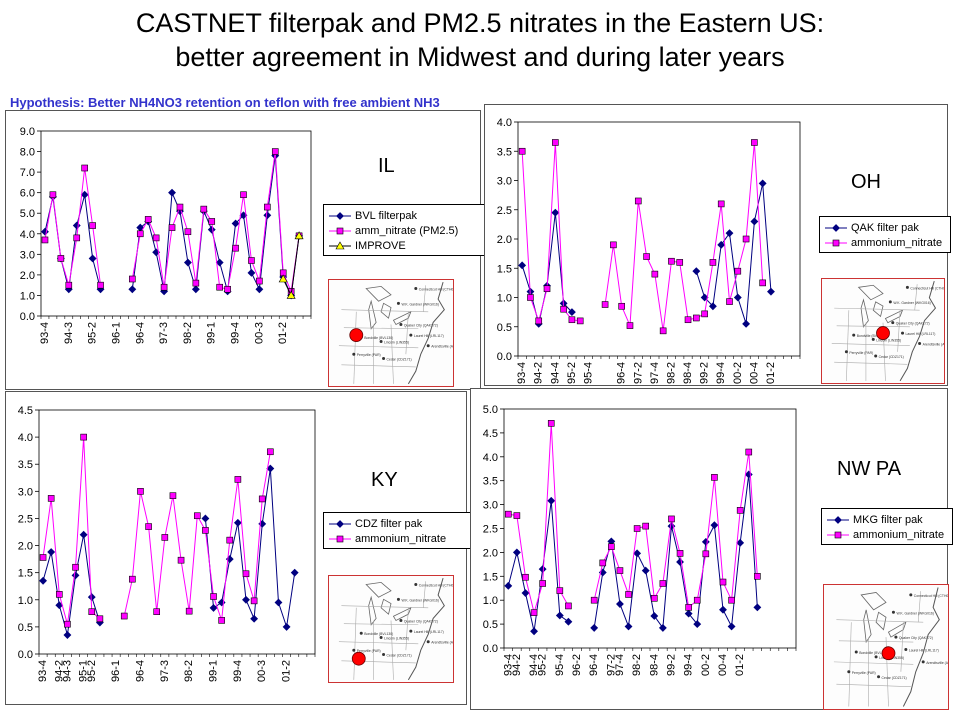 The height and width of the screenshot is (720, 960). I want to click on lake-erie, so click(402, 318).